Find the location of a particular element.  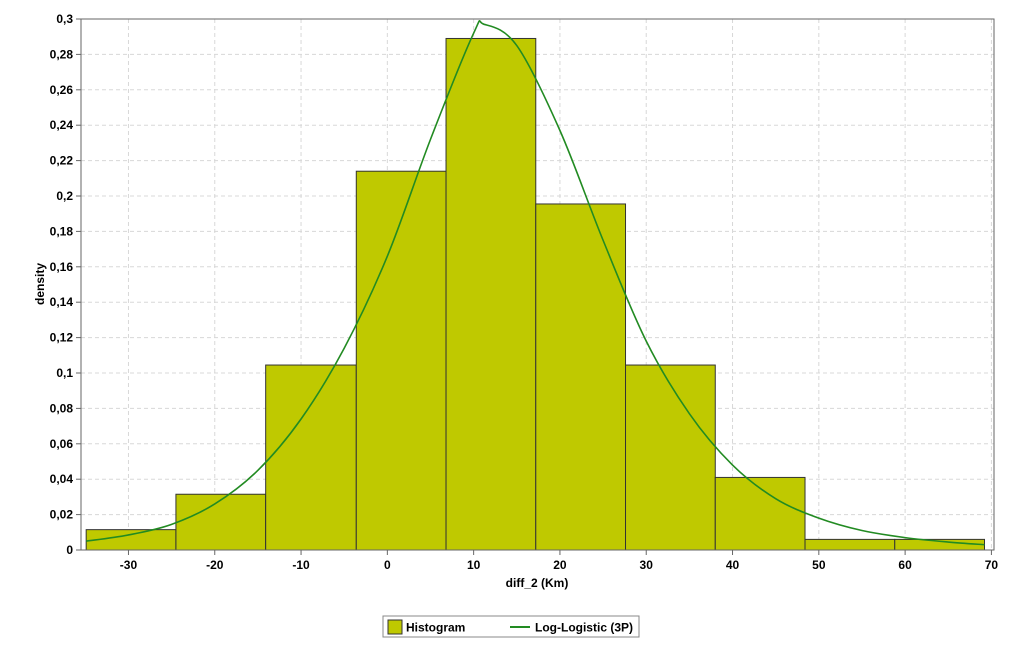

y-tick-label: 0,02 is located at coordinates (62, 515).